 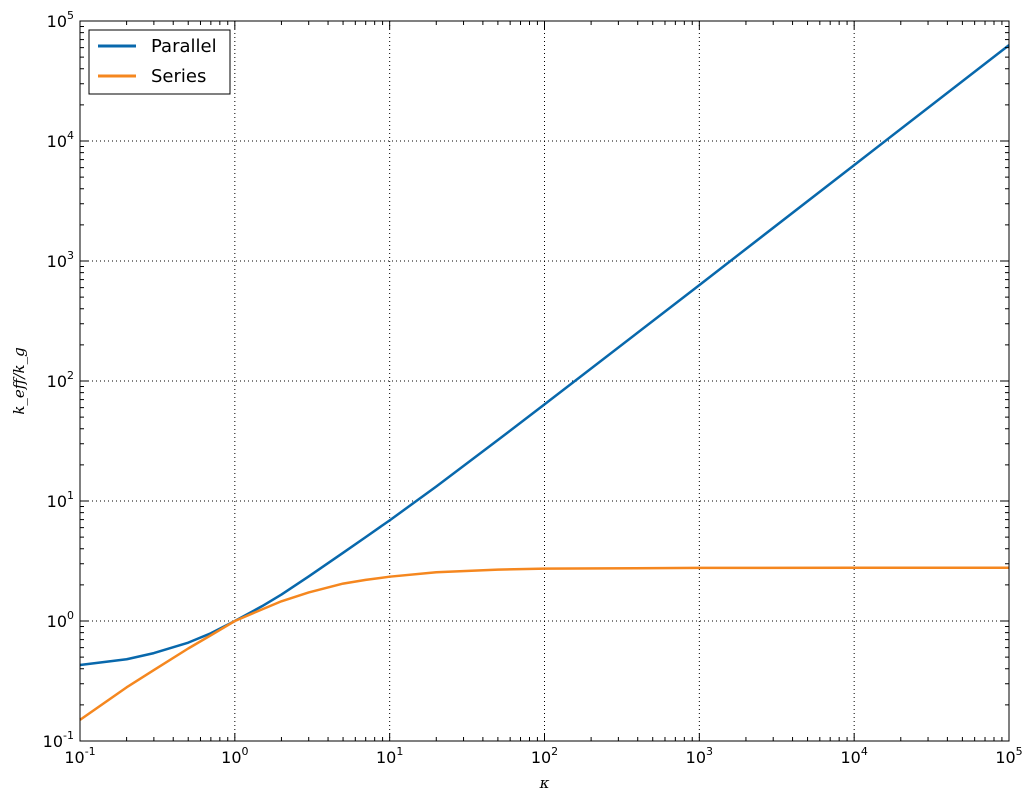 What do you see at coordinates (1008, 756) in the screenshot?
I see `x-tick-label: 10⁵` at bounding box center [1008, 756].